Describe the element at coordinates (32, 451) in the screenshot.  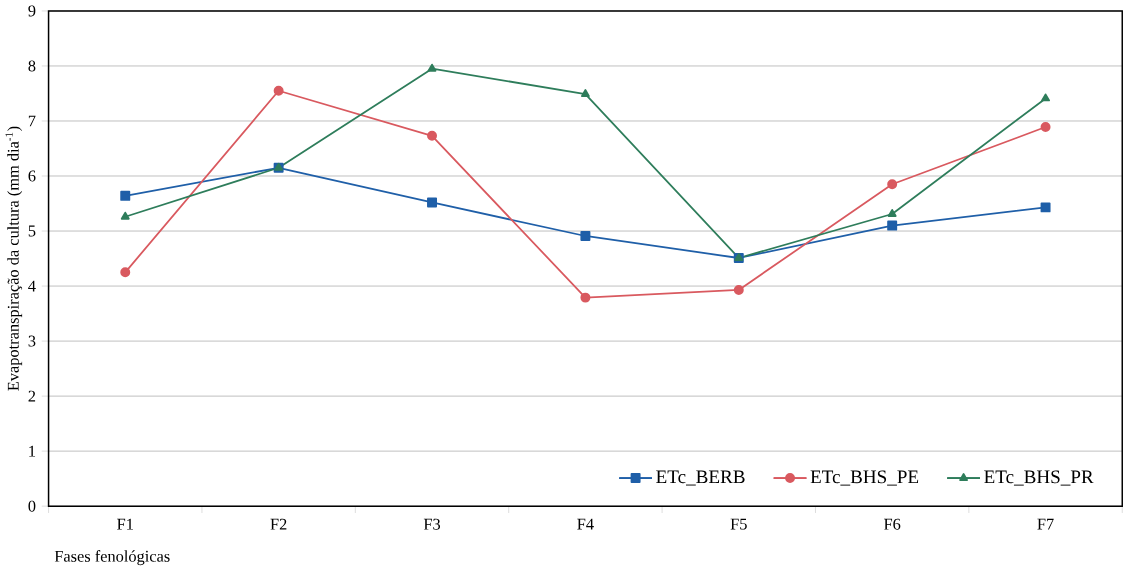
I see `y-tick-label: 1` at that location.